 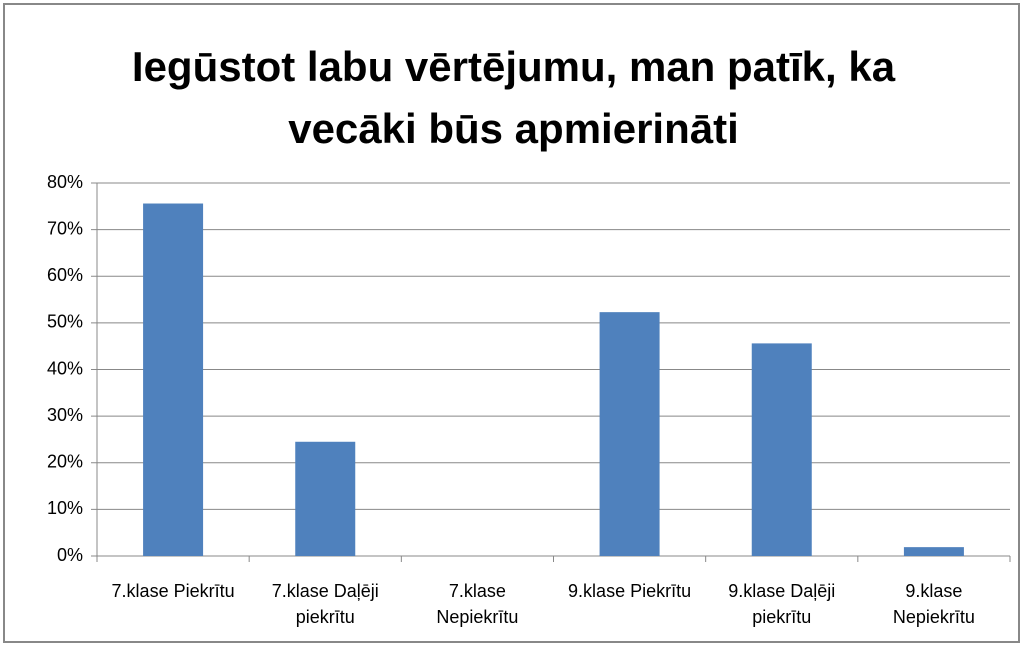 I want to click on y-tick-label: 70%, so click(x=65, y=228).